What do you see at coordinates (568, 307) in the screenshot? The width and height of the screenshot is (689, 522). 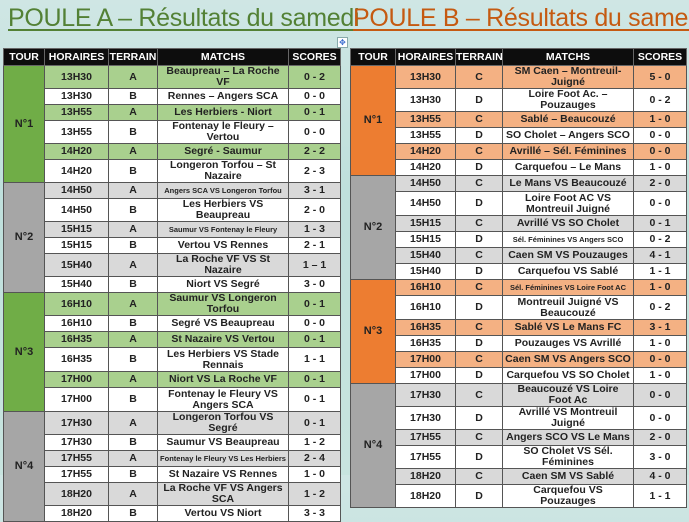 I see `match-cell: Montreuil Juigné VS Beaucouzé` at bounding box center [568, 307].